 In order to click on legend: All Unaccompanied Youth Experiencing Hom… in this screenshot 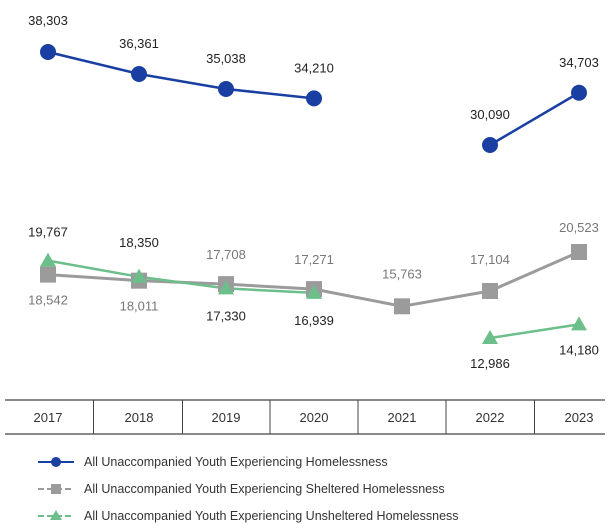, I will do `click(248, 489)`.